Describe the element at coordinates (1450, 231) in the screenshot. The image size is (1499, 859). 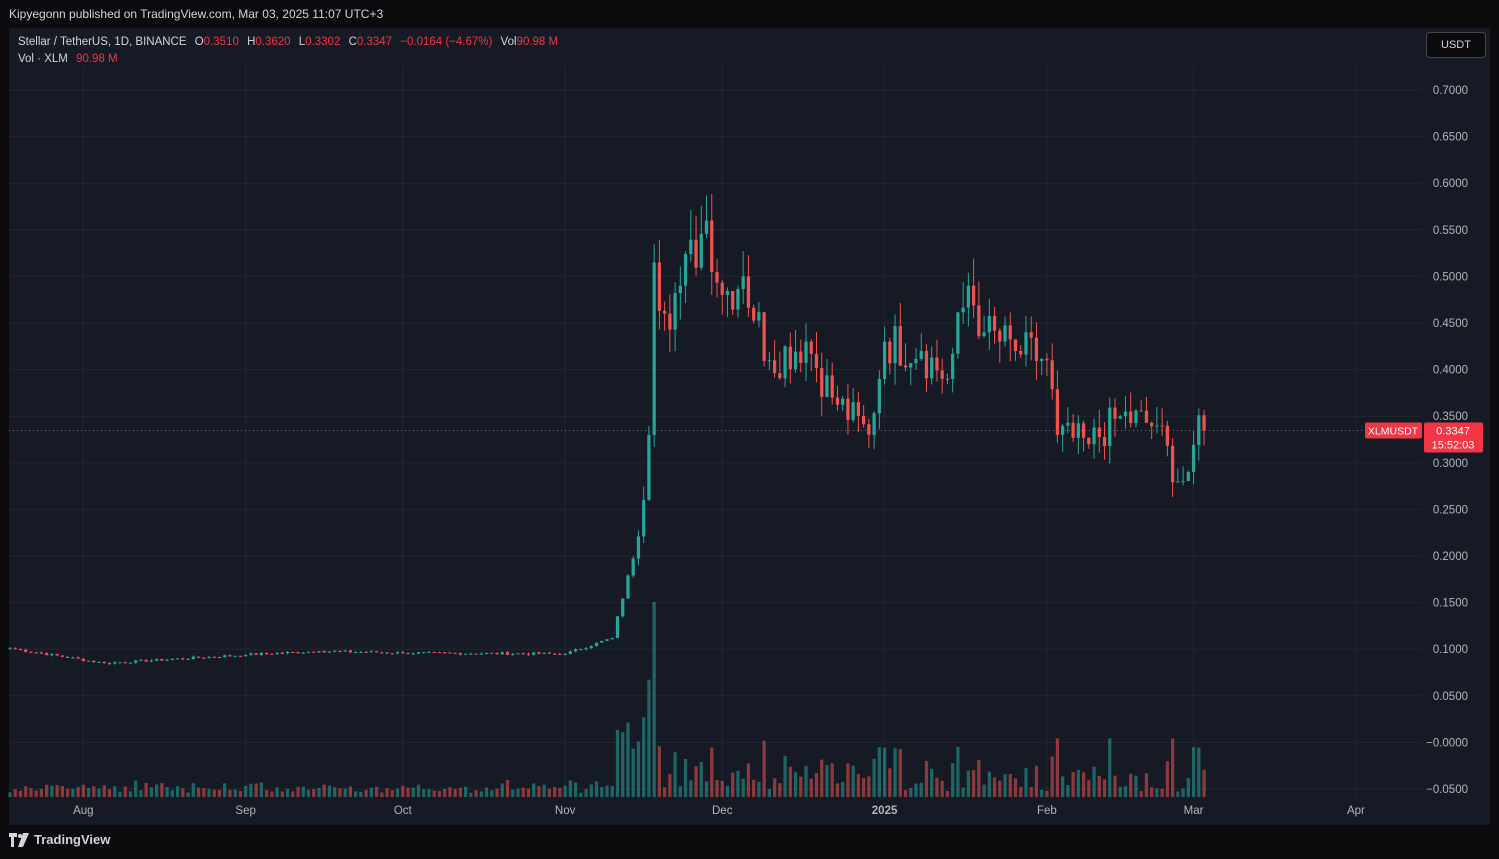
I see `y-tick-label: 0.5500` at that location.